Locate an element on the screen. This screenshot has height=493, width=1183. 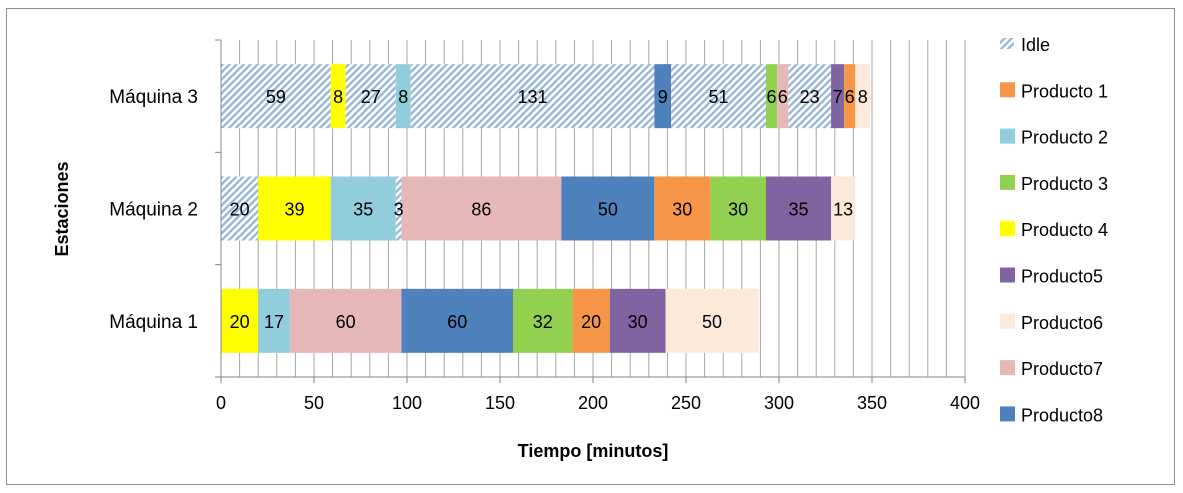
x-tick-label: 150 is located at coordinates (500, 403).